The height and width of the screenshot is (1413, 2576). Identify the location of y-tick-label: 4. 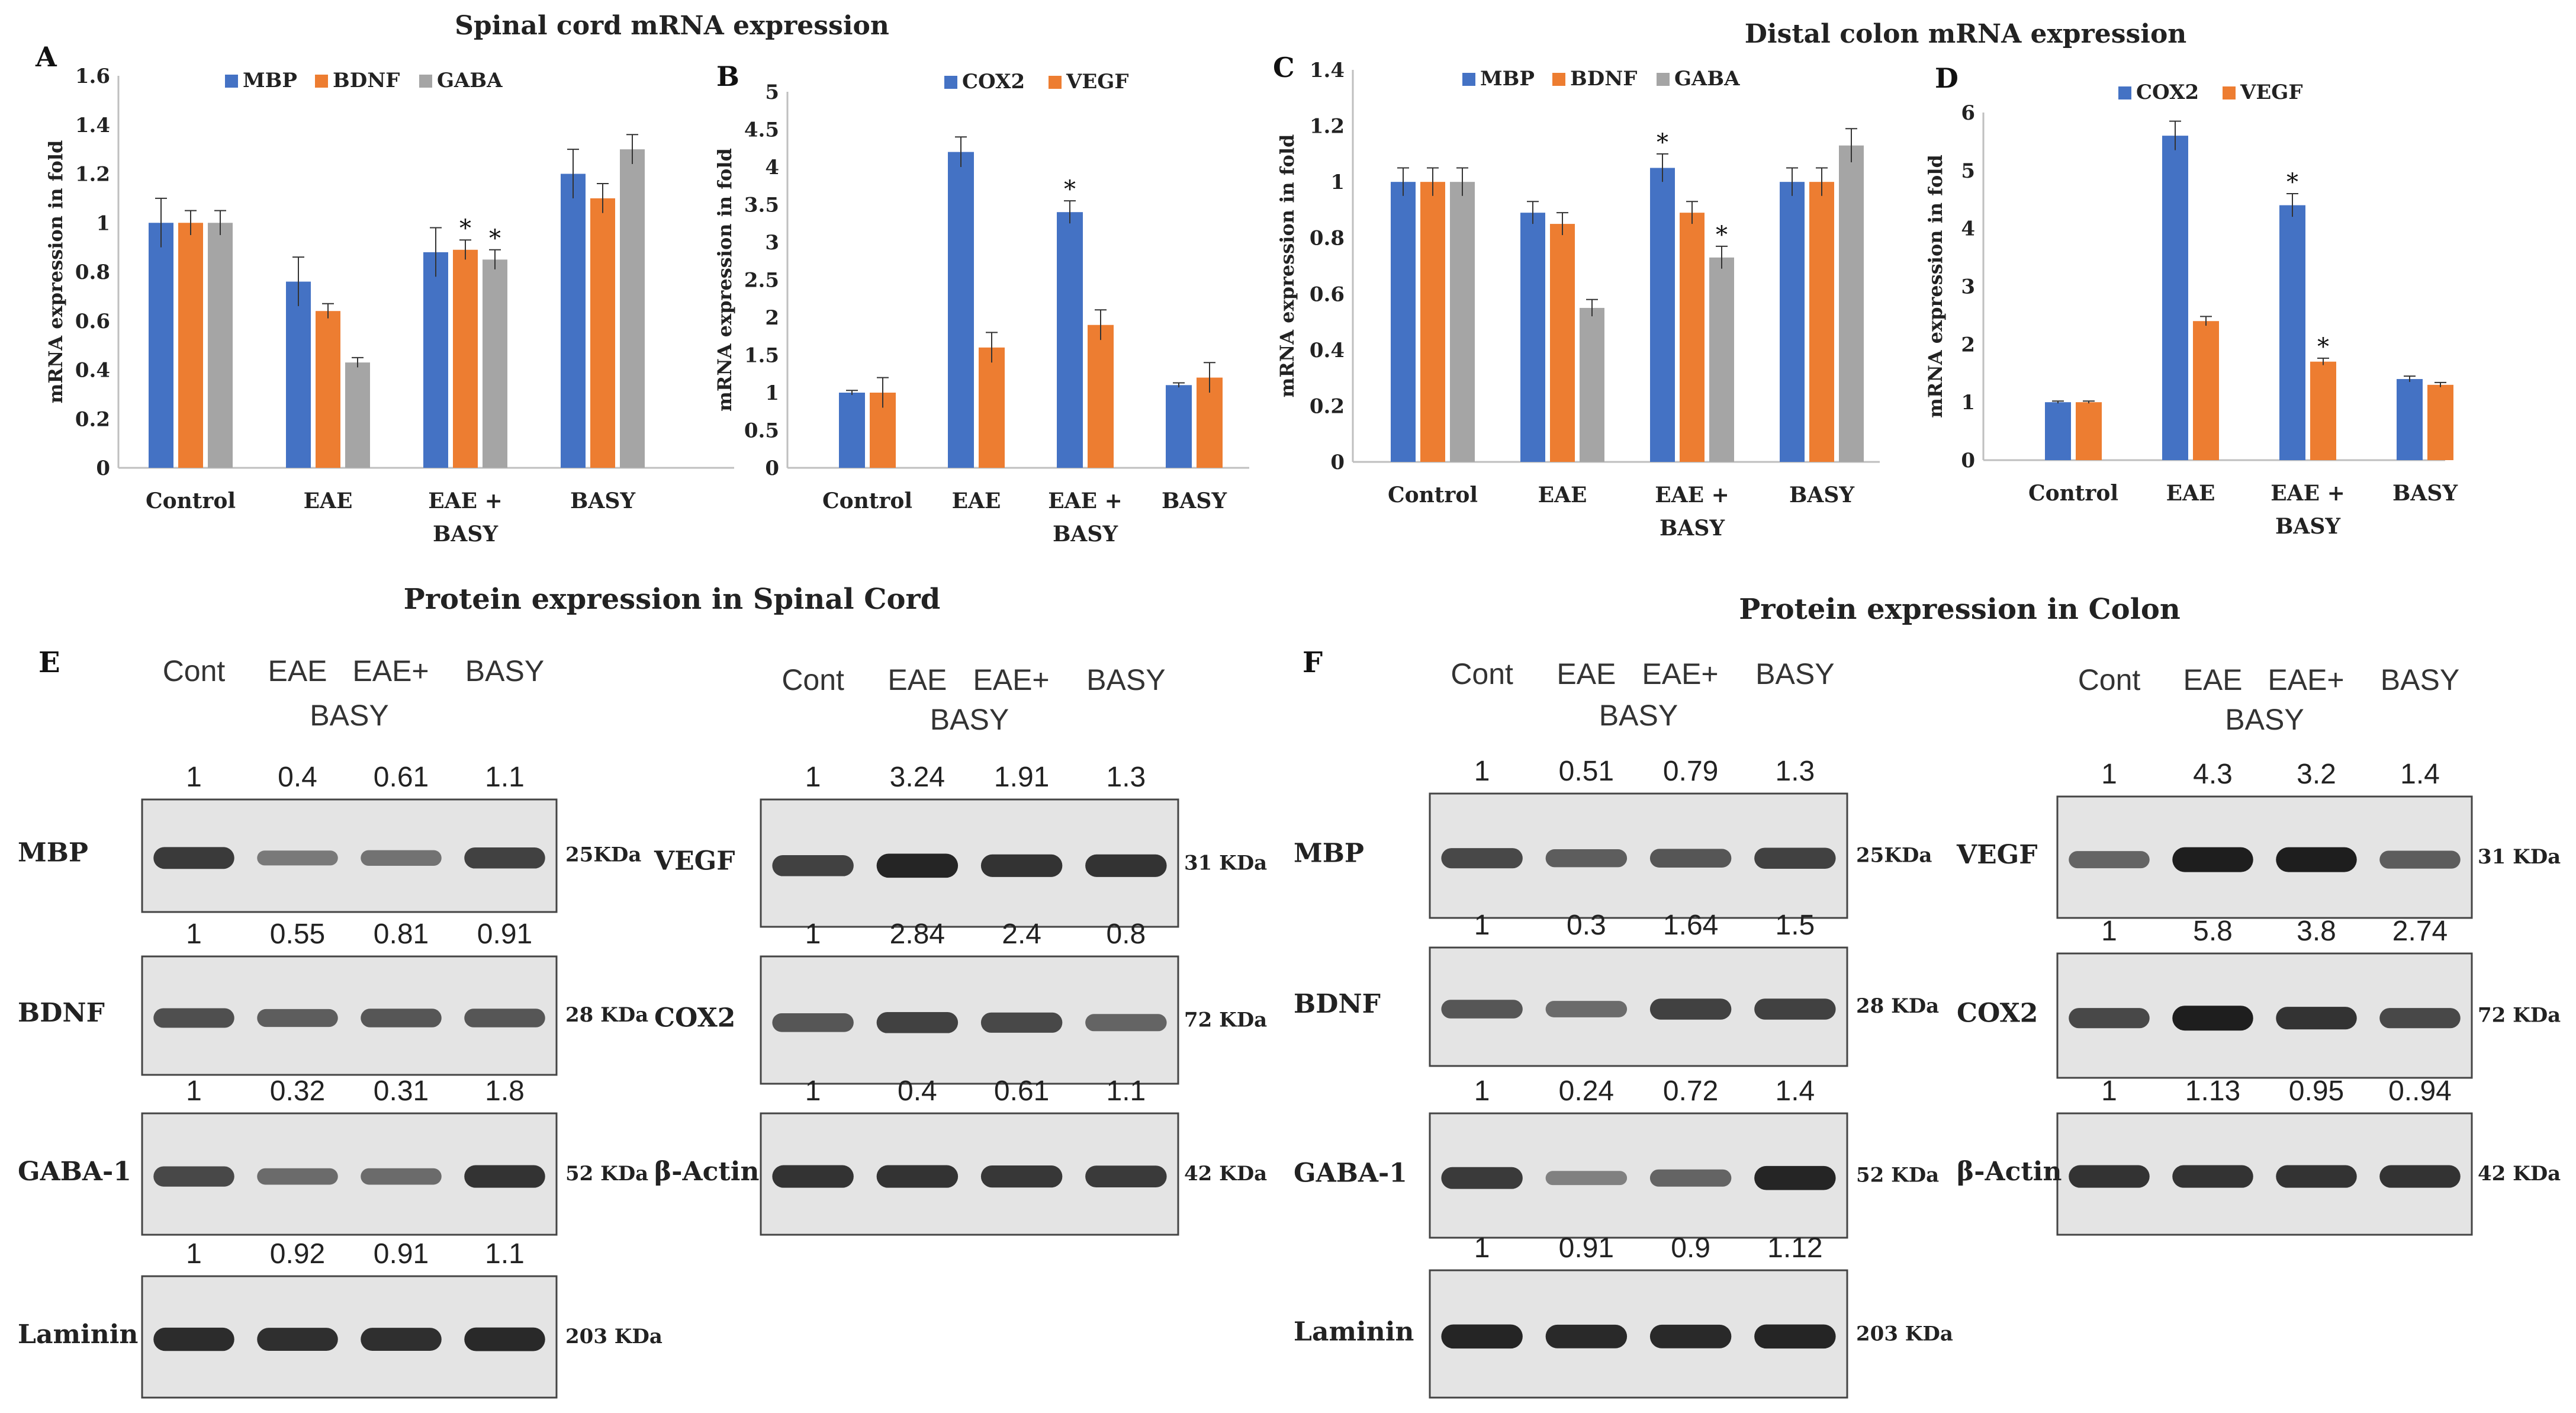
(772, 167).